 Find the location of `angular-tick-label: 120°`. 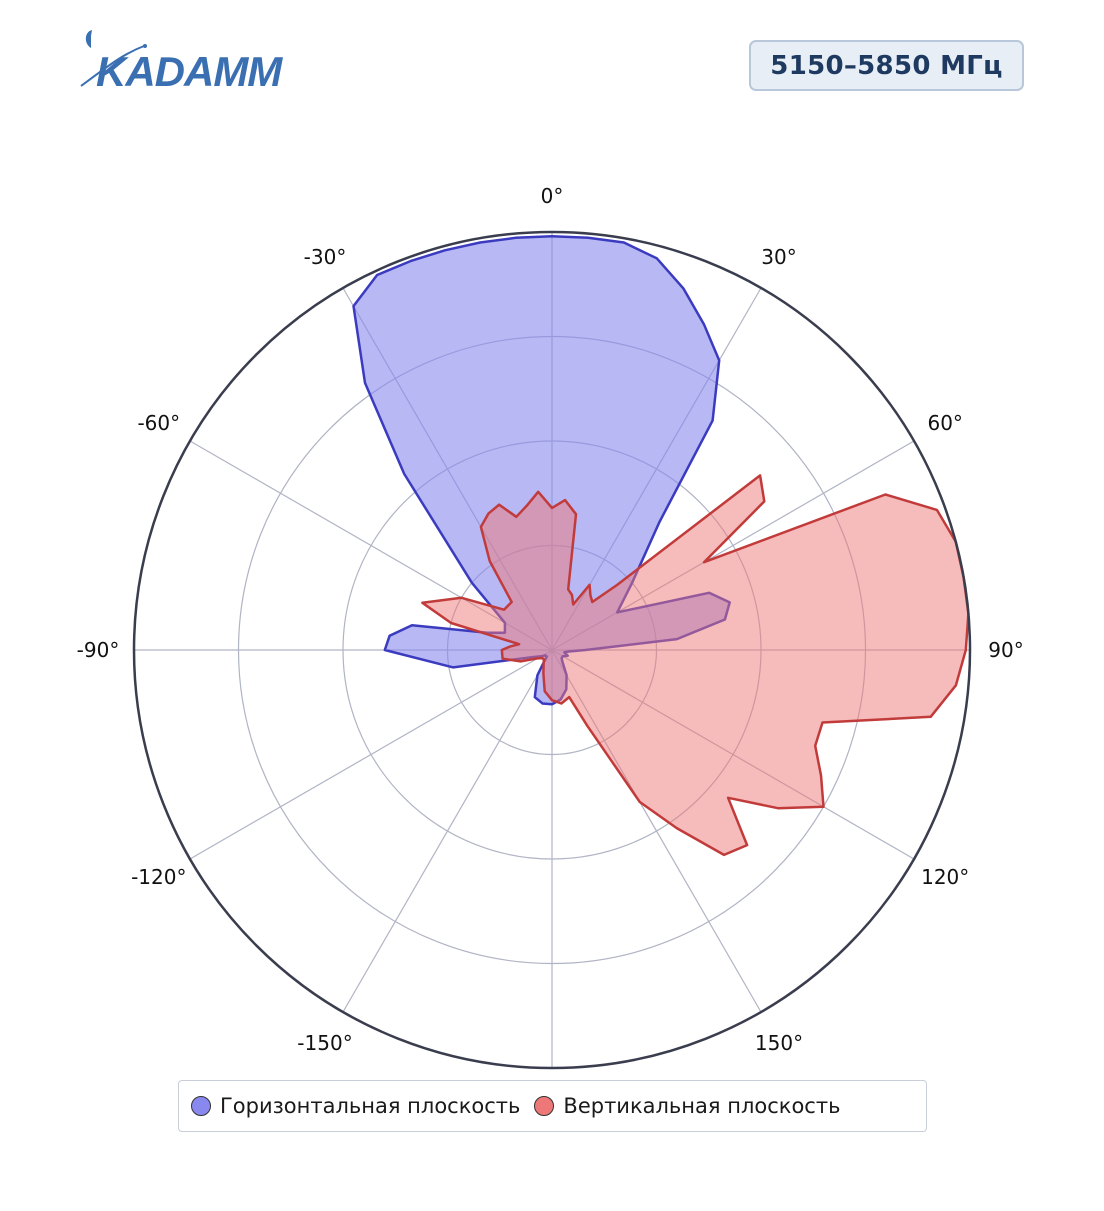

angular-tick-label: 120° is located at coordinates (945, 877).